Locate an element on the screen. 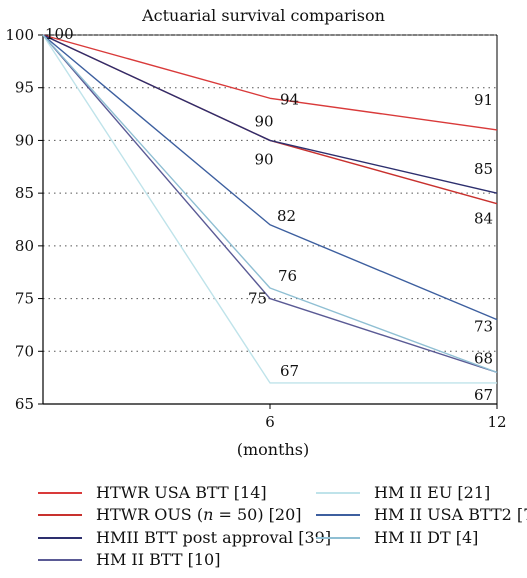  y-tick-label: 70 is located at coordinates (24, 351).